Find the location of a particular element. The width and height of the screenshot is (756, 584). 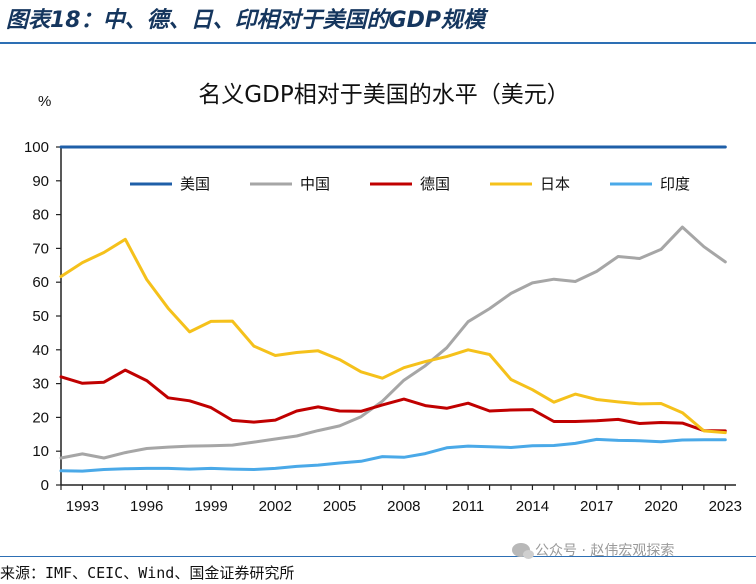

x-tick-label: 1999 is located at coordinates (210, 506).